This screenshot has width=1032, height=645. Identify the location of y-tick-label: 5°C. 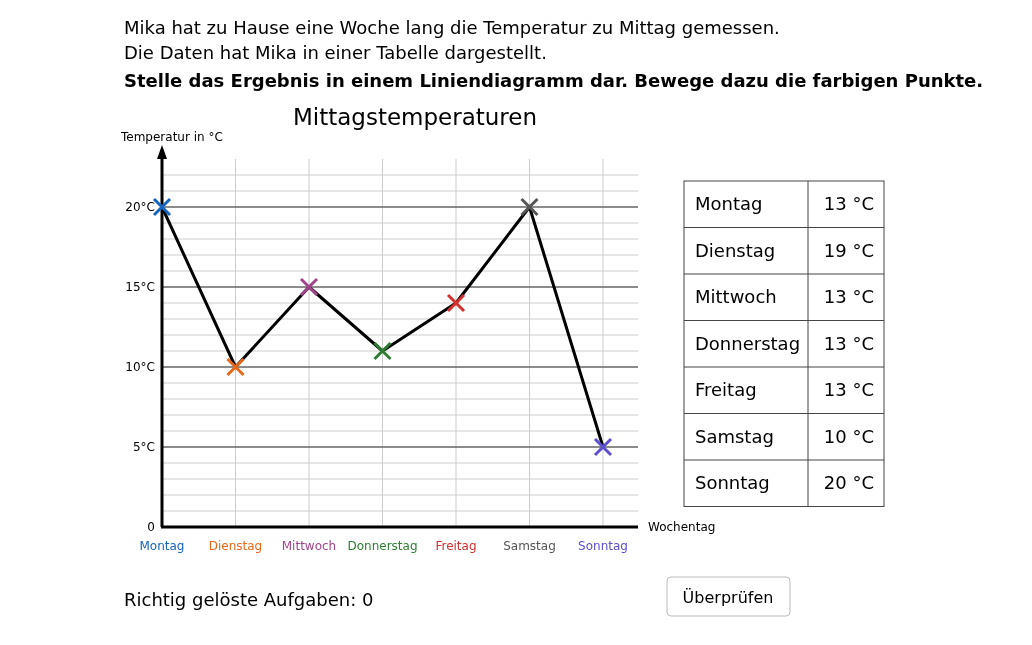
(143, 447).